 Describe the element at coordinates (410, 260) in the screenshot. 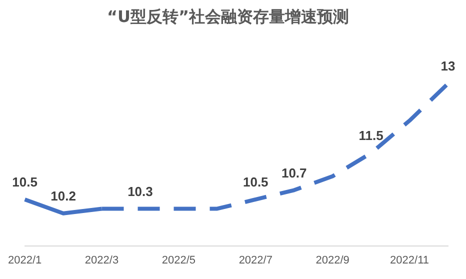

I see `x-tick-label: 2022/11` at that location.